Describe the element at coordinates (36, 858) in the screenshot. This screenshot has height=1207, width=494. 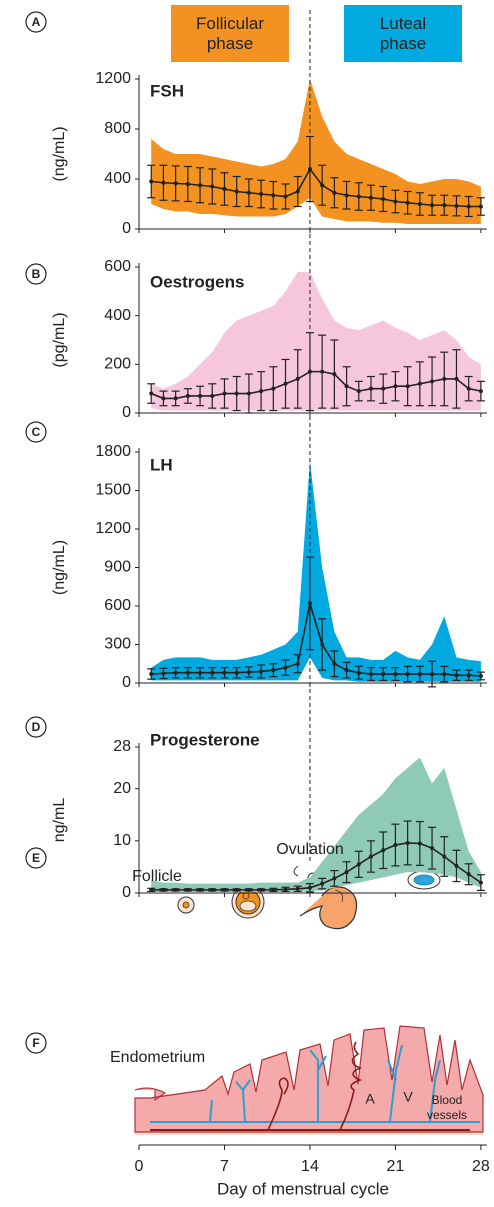
I see `panel-label: E` at that location.